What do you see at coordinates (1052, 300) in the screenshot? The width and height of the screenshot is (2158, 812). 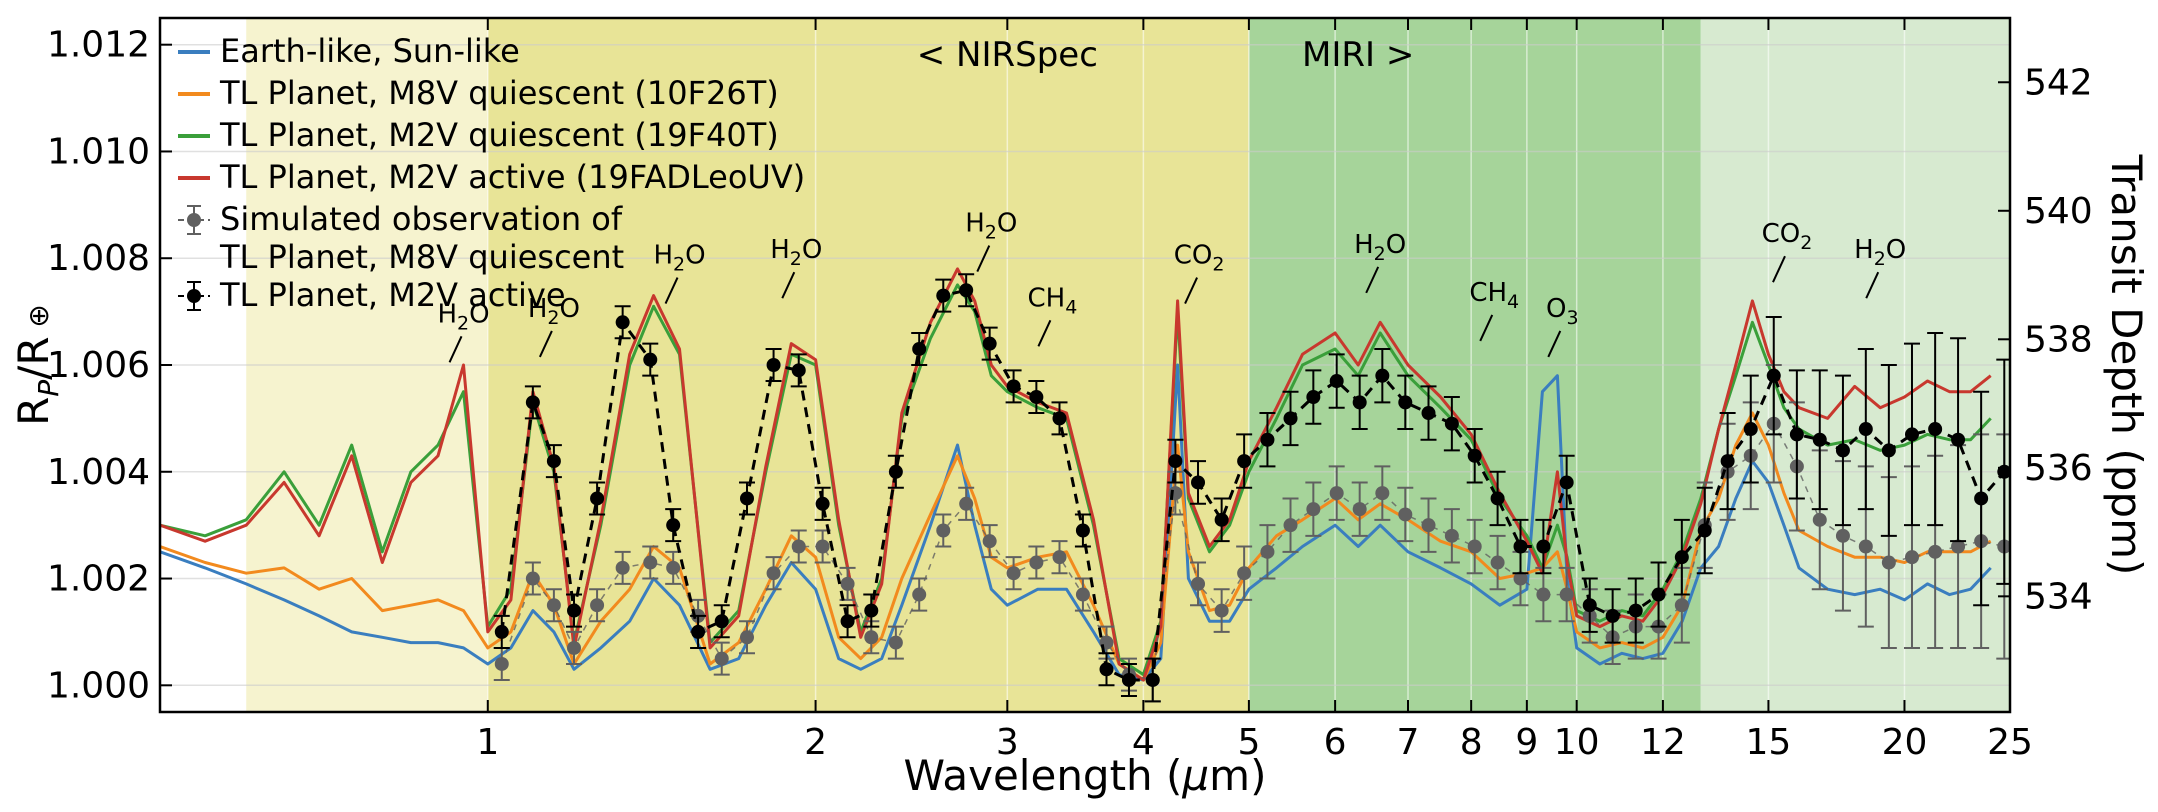 I see `annotation-5: CH4` at bounding box center [1052, 300].